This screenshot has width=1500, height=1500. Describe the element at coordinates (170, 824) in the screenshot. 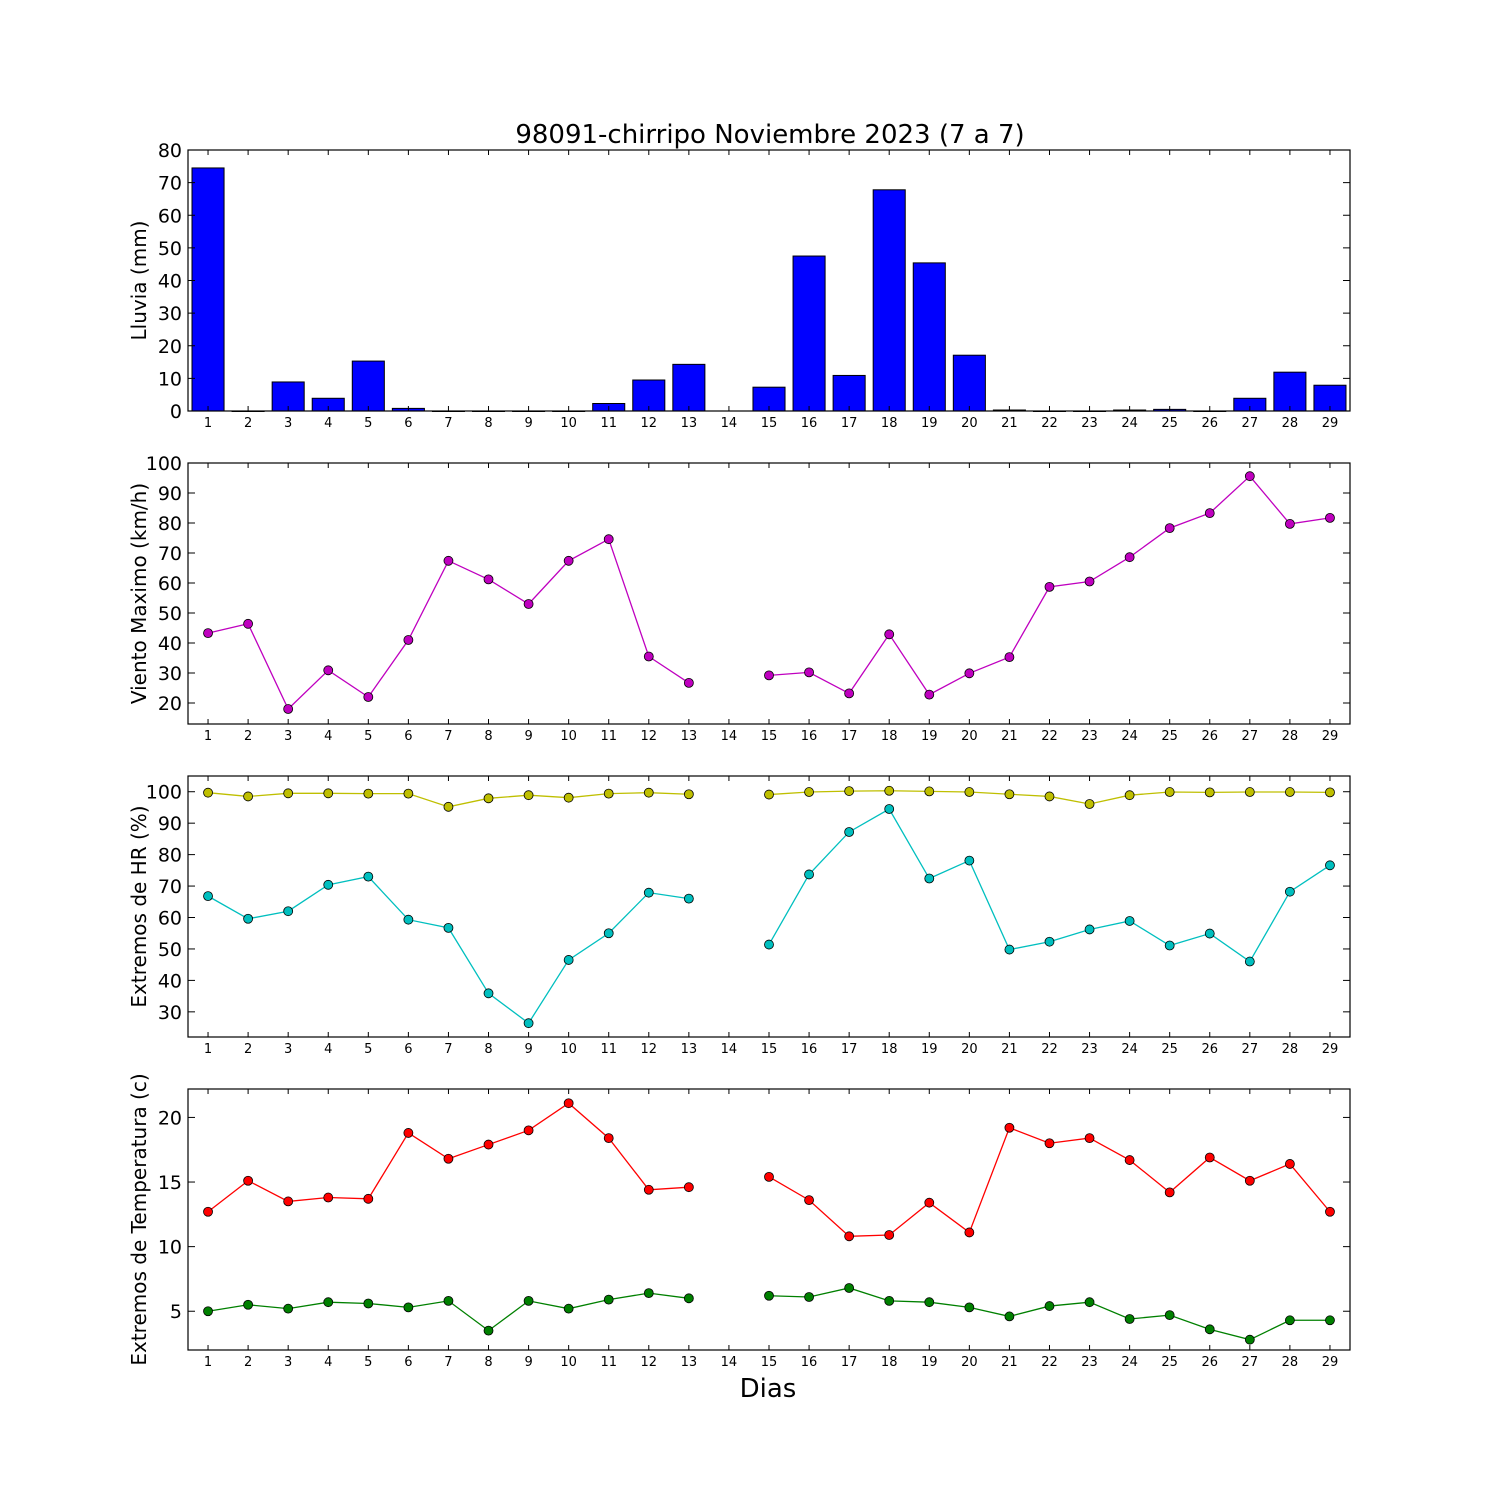

I see `y-tick-label: 90` at that location.